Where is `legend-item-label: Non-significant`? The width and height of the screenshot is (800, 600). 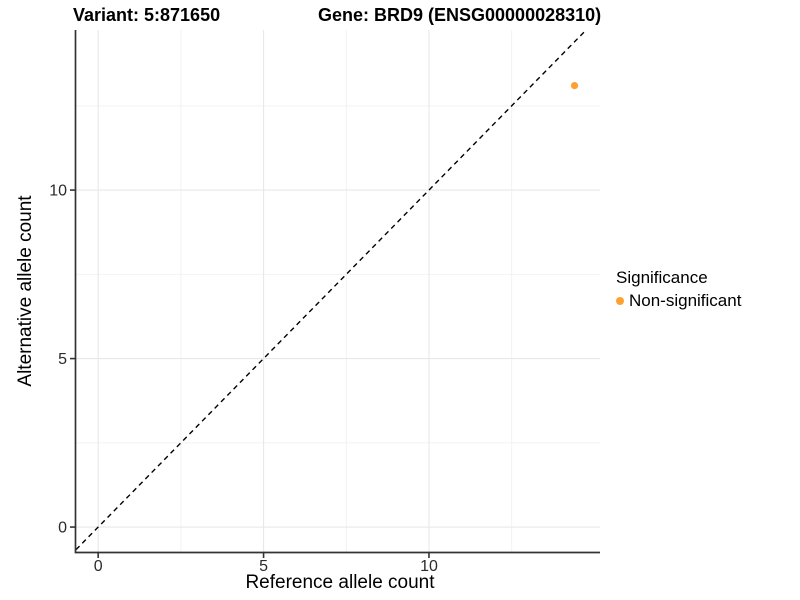 legend-item-label: Non-significant is located at coordinates (685, 300).